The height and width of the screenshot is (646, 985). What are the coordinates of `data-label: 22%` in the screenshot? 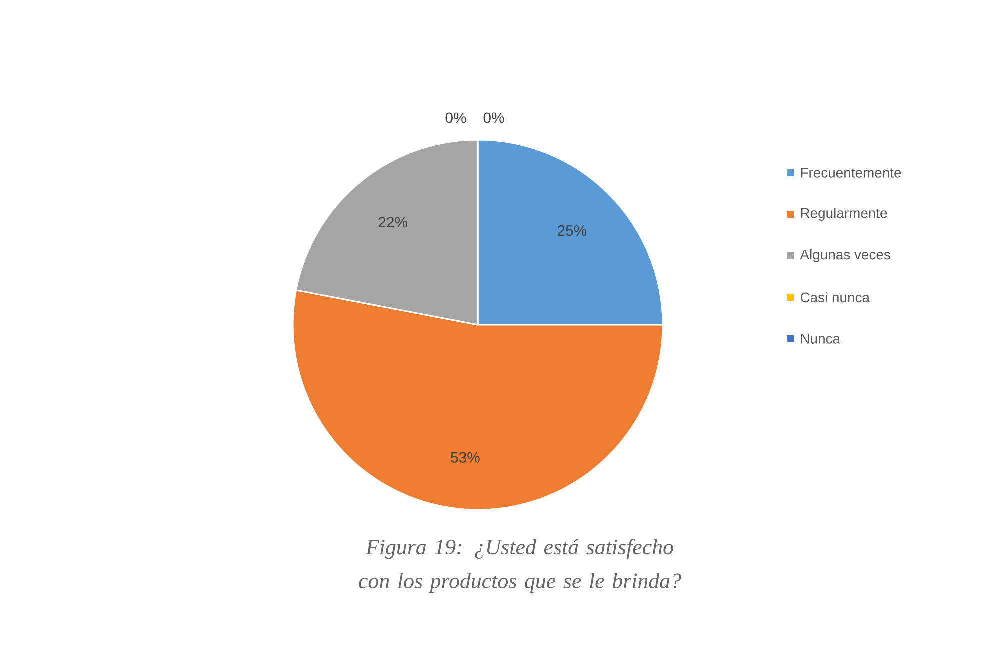 It's located at (393, 222).